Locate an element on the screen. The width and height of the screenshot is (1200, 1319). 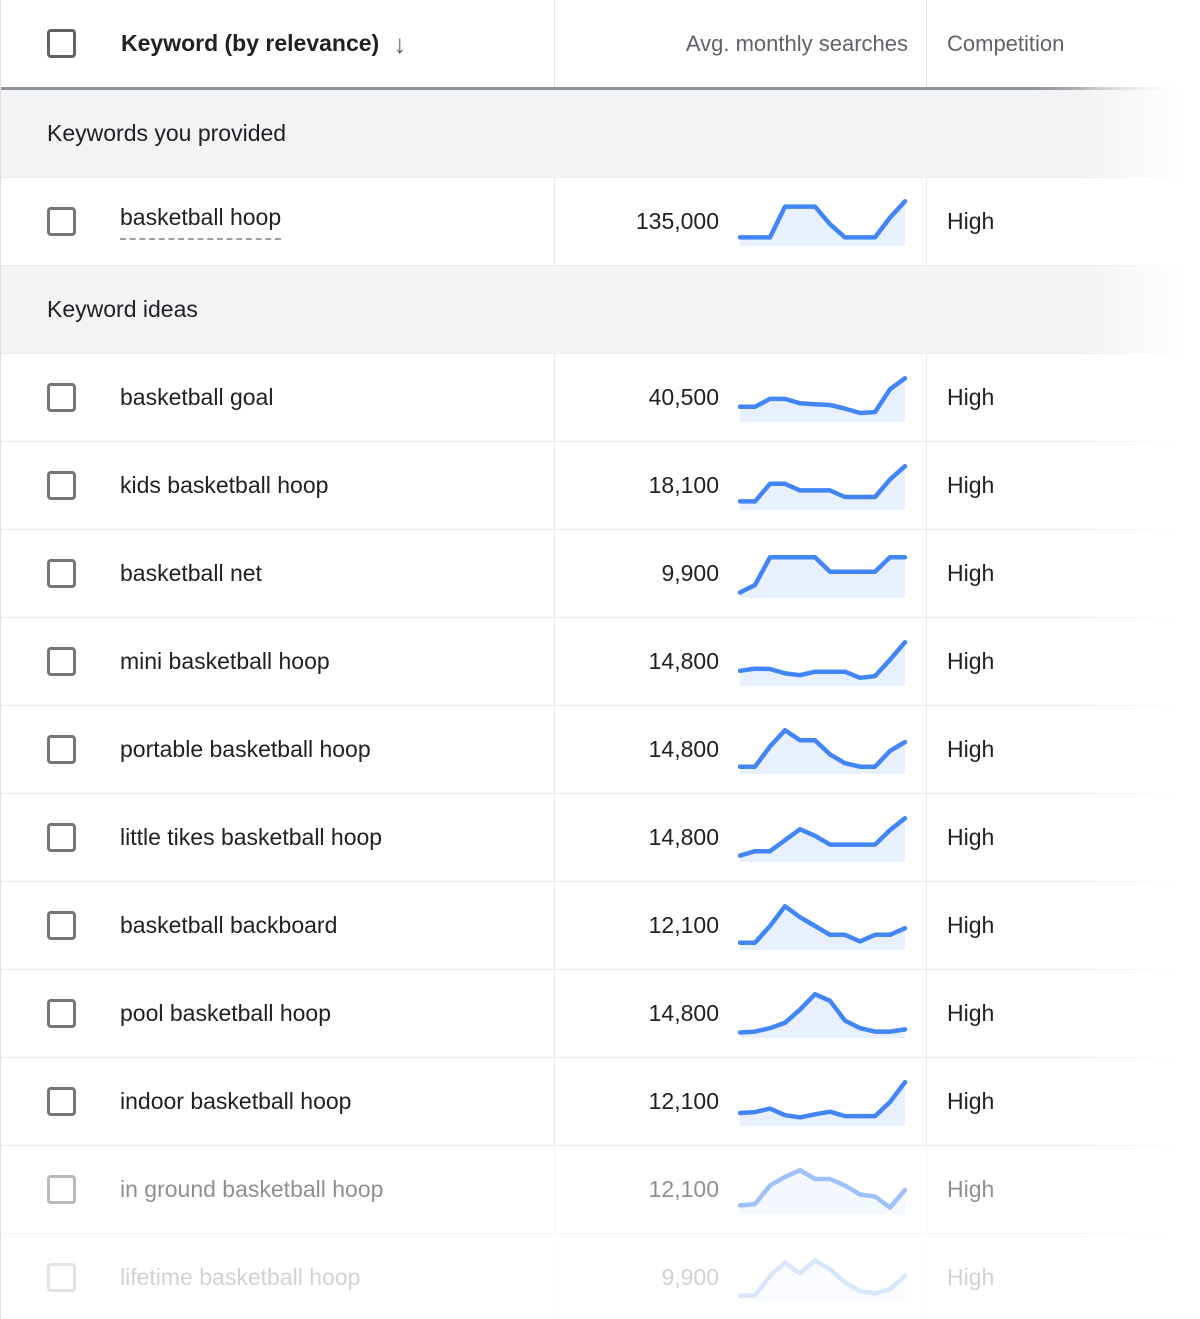
keyword-label: little tikes basketball hoop is located at coordinates (251, 837).